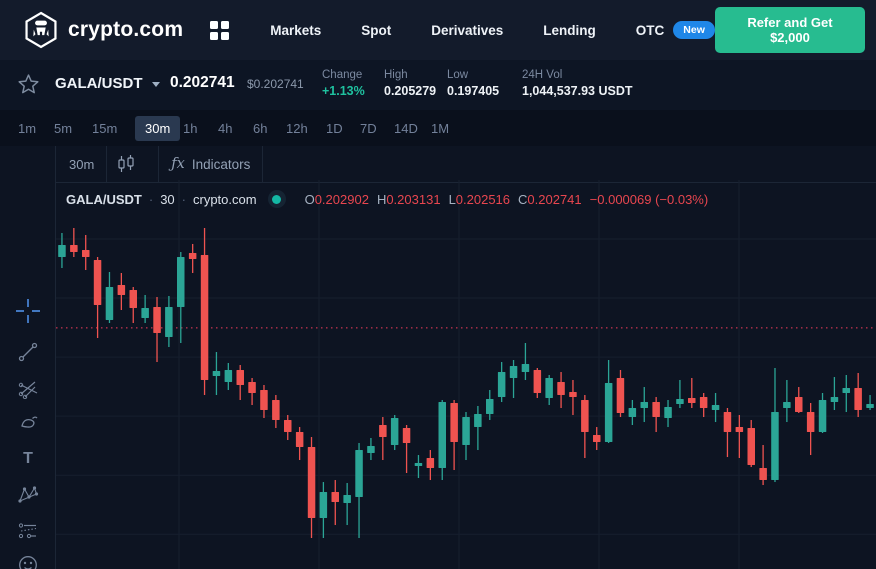 This screenshot has width=876, height=569. I want to click on fiat-price: $0.202741, so click(275, 84).